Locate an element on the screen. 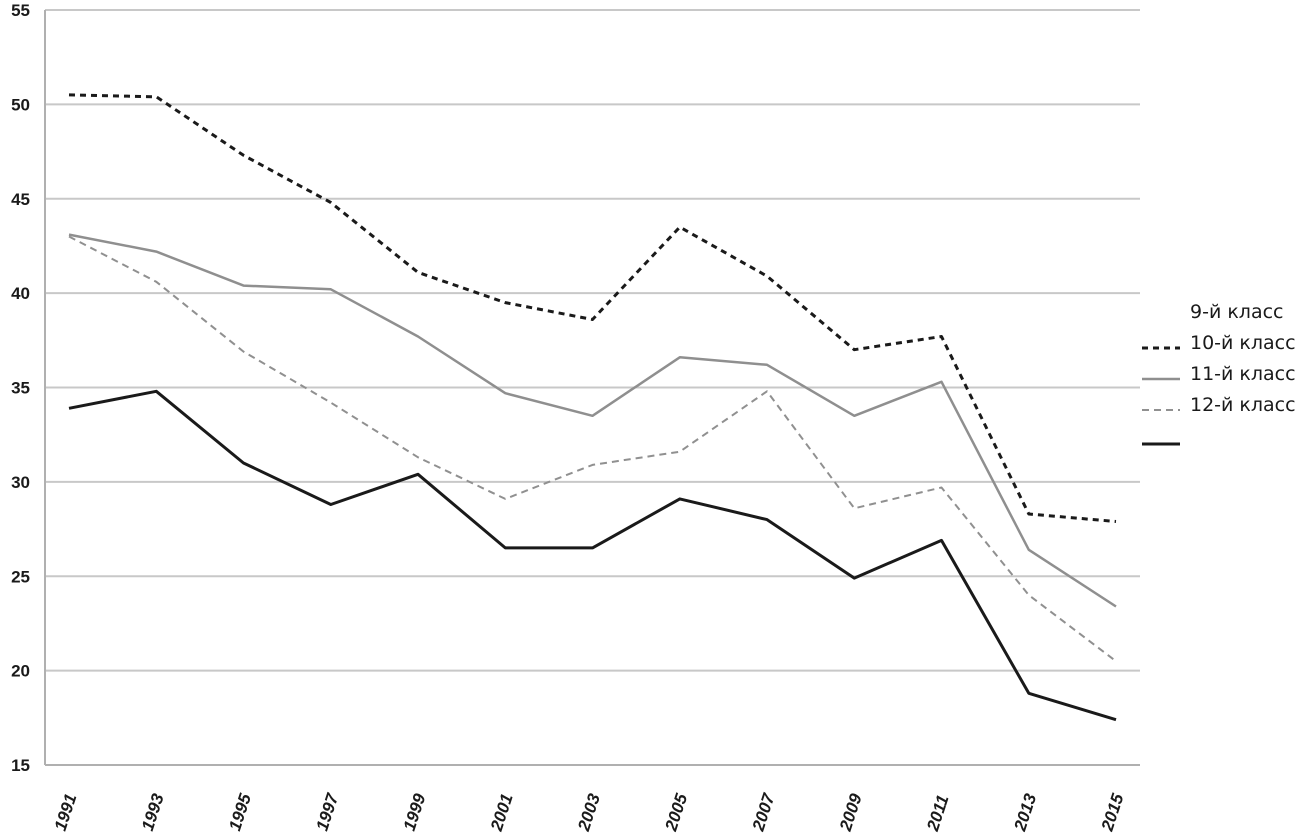 This screenshot has width=1313, height=836. x-tick-label: 2007 is located at coordinates (763, 812).